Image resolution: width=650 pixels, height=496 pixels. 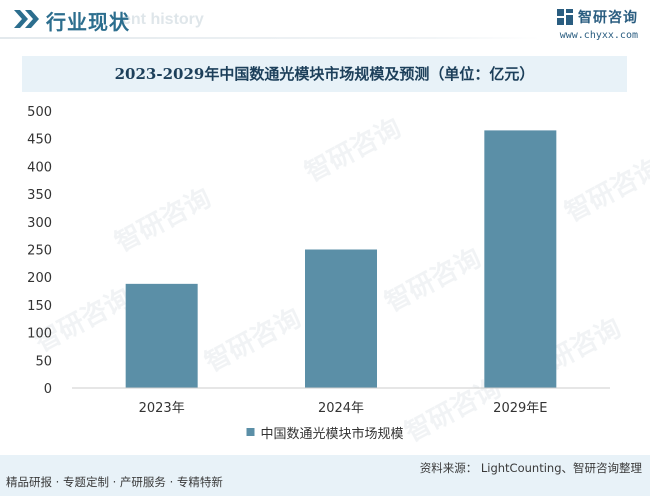 What do you see at coordinates (39, 167) in the screenshot?
I see `y-tick-label: 400` at bounding box center [39, 167].